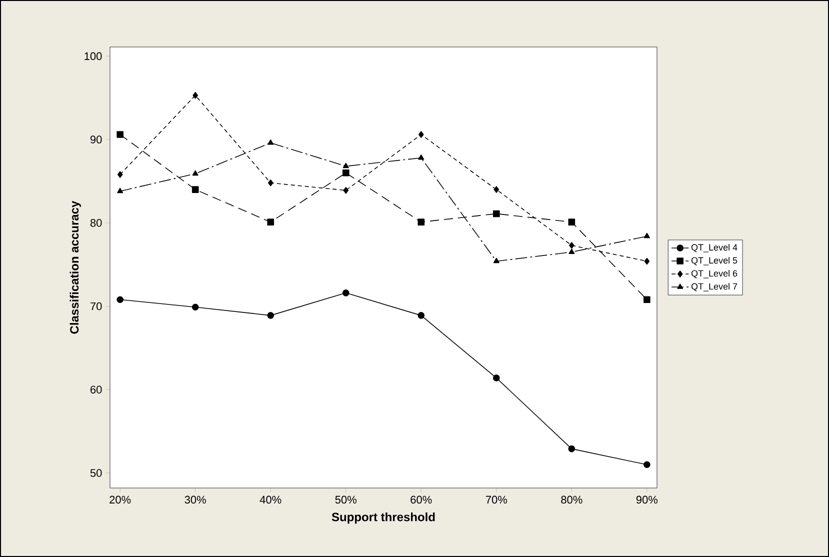 The width and height of the screenshot is (829, 557). What do you see at coordinates (647, 500) in the screenshot?
I see `x-tick-label: 90%` at bounding box center [647, 500].